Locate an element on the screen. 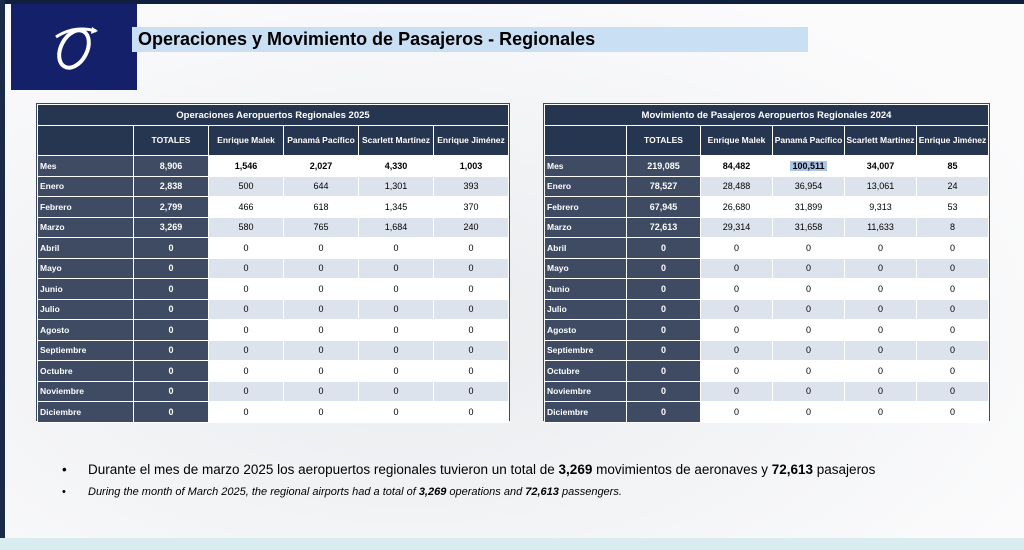 Image resolution: width=1024 pixels, height=550 pixels. passengers-row: Agosto 0 0 0 0 0 is located at coordinates (766, 330).